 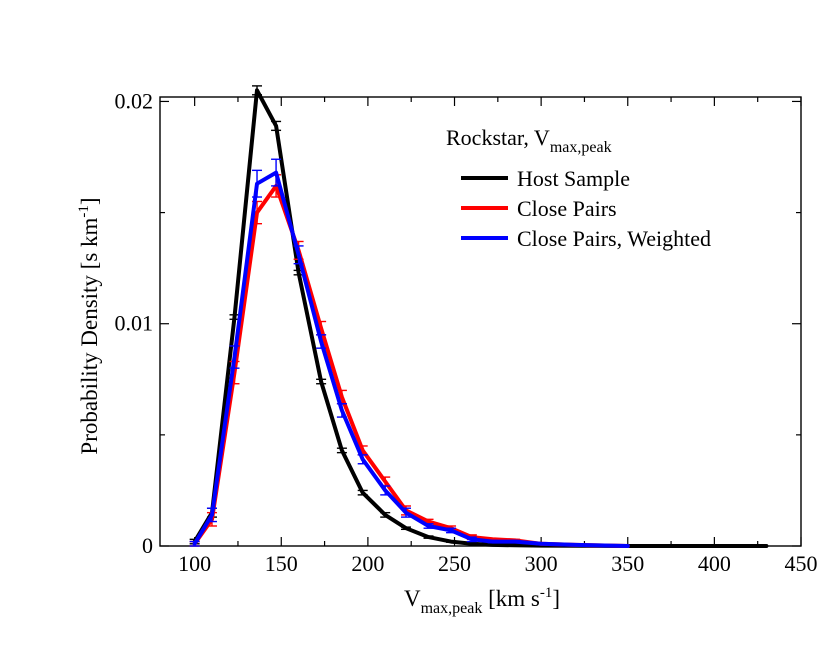 I want to click on legend-label: Close Pairs, Weighted, so click(x=614, y=238).